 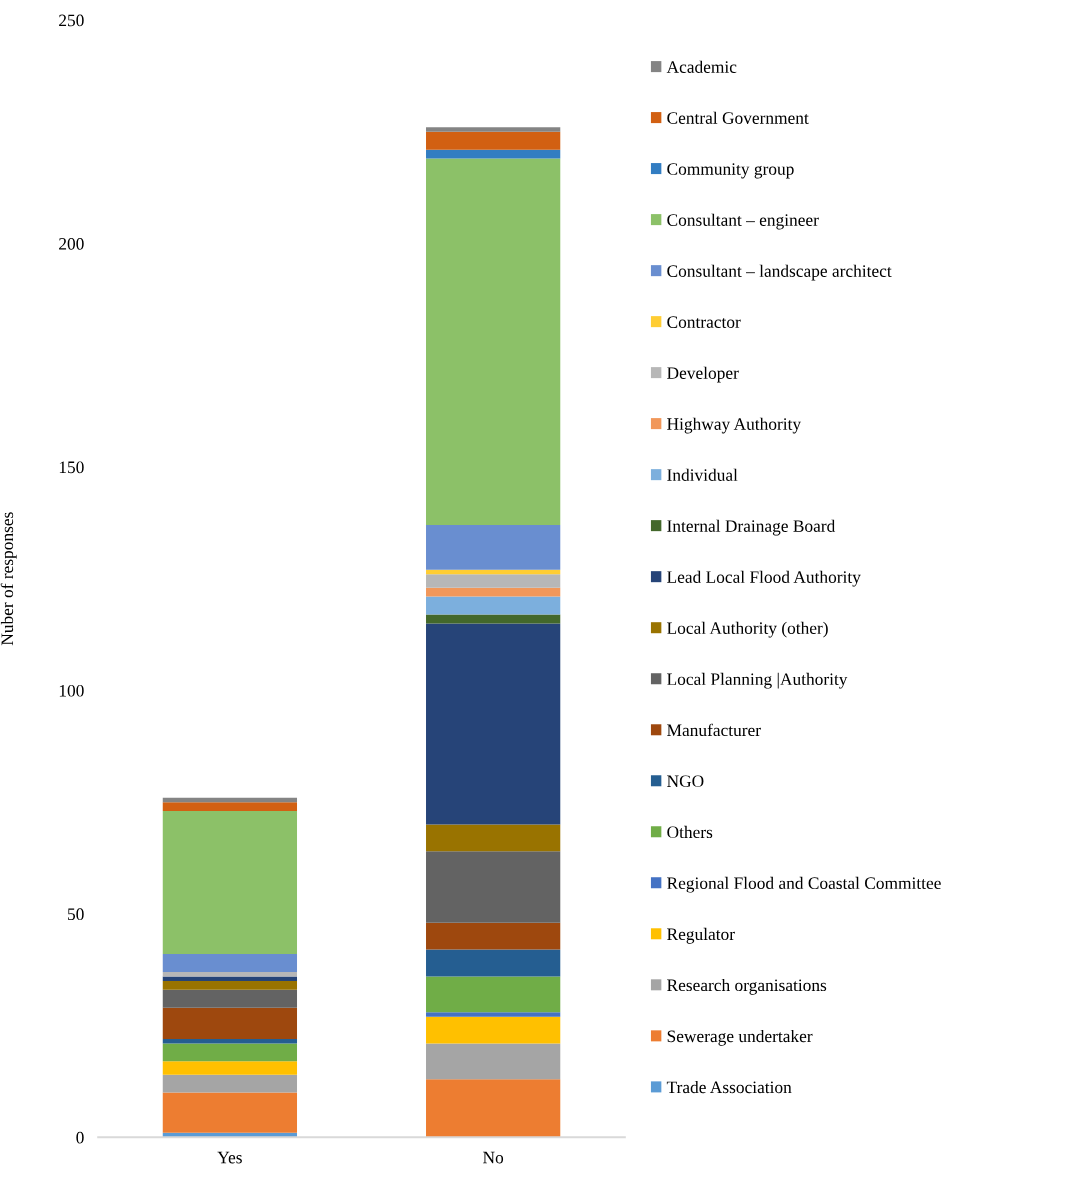 I want to click on legend-label: Local Planning |Authority, so click(x=757, y=680).